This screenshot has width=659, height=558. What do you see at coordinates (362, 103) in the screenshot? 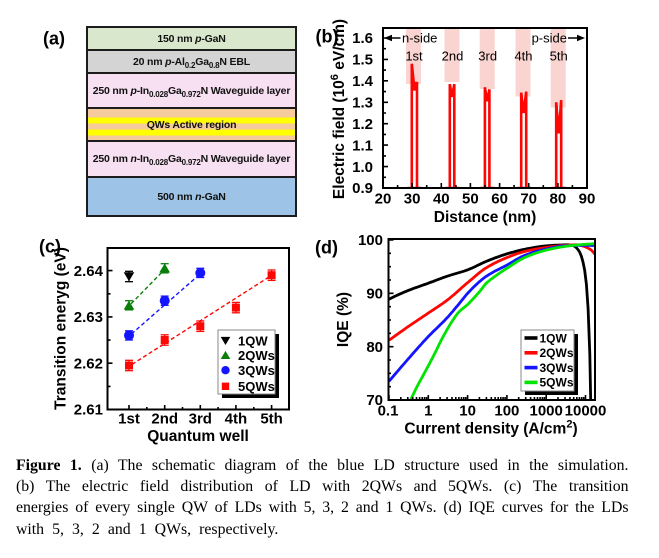
I see `svg-text: 1.3` at bounding box center [362, 103].